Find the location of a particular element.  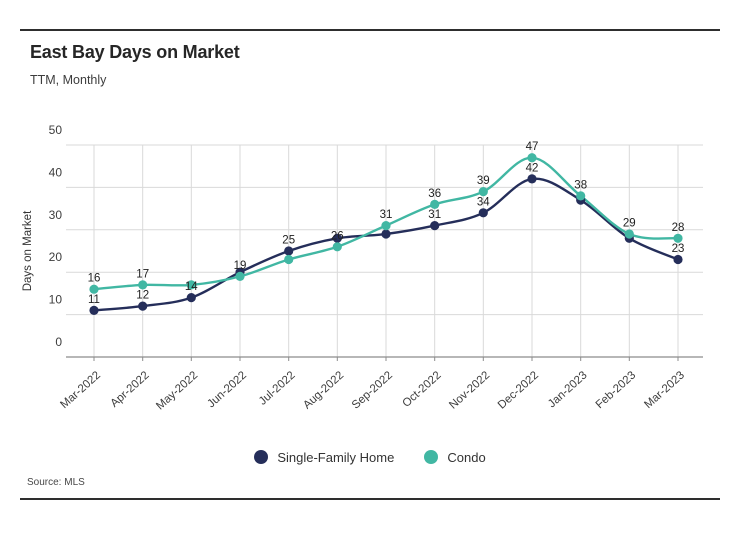

x-tick-label: Jan-2023 is located at coordinates (568, 389).